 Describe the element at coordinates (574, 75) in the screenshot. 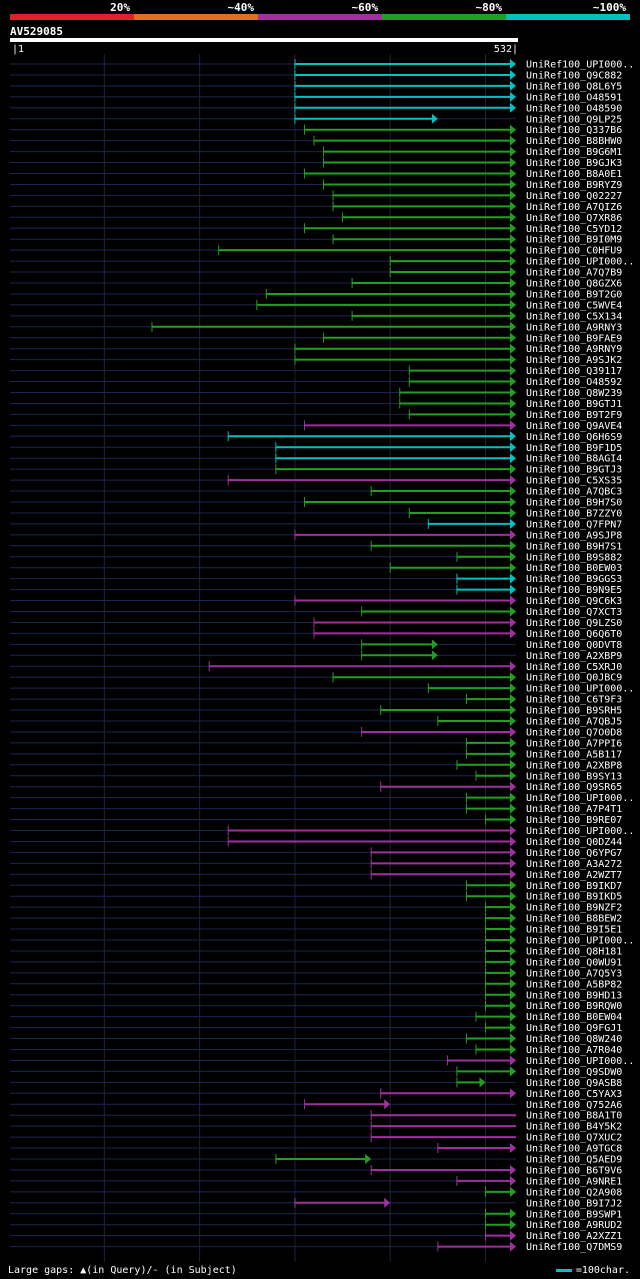

I see `hit-label: UniRef100_Q9C882` at that location.